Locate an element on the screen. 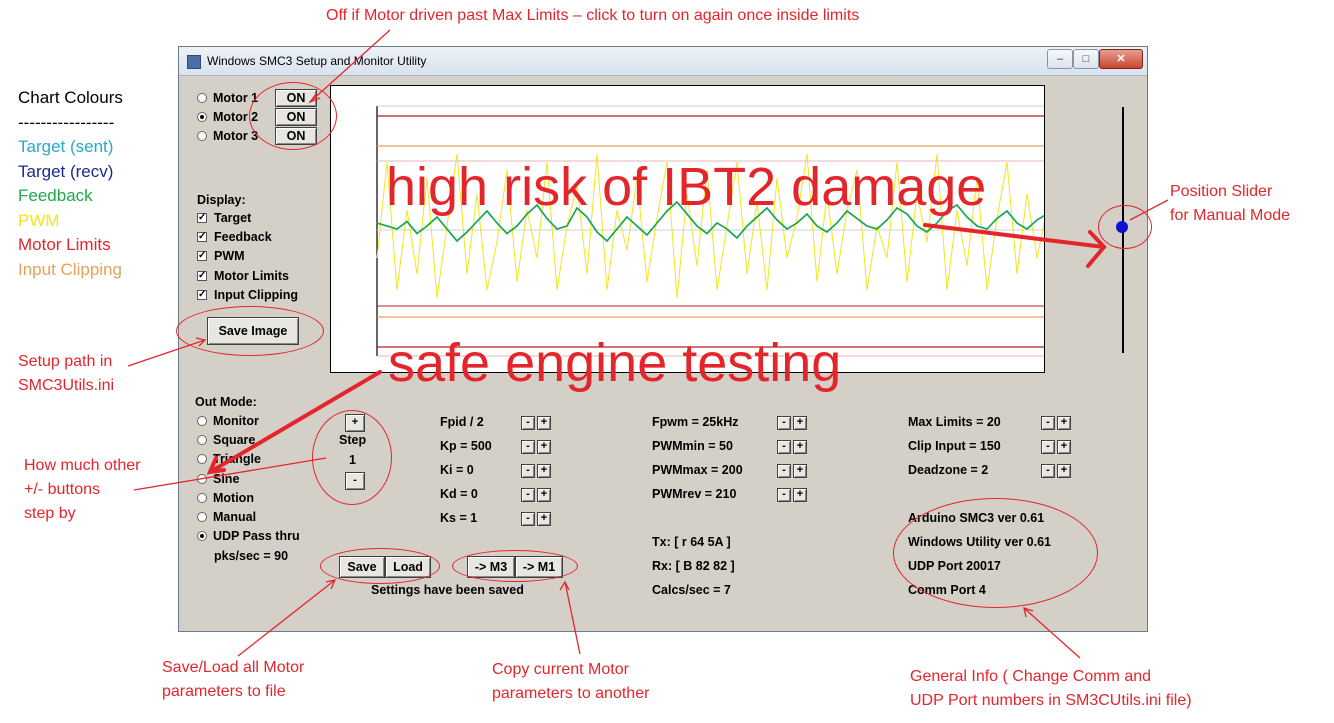  arrow-safe-testing is located at coordinates (295, 422).